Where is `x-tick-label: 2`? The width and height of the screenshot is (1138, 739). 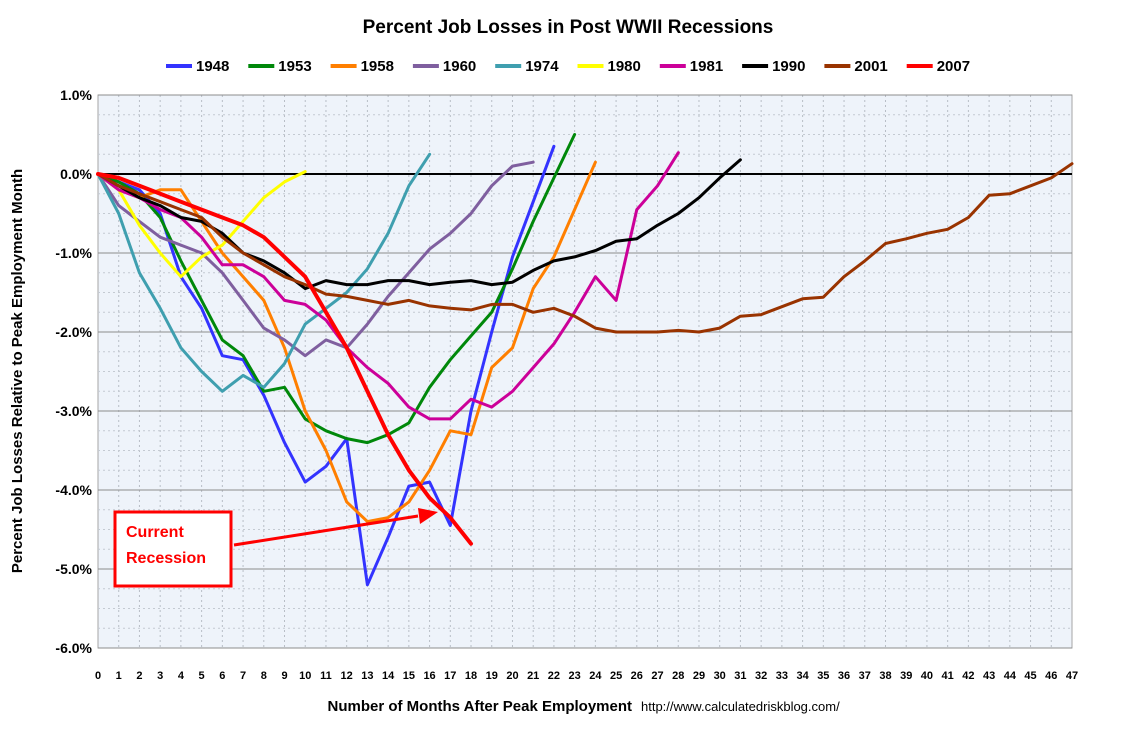 x-tick-label: 2 is located at coordinates (139, 676).